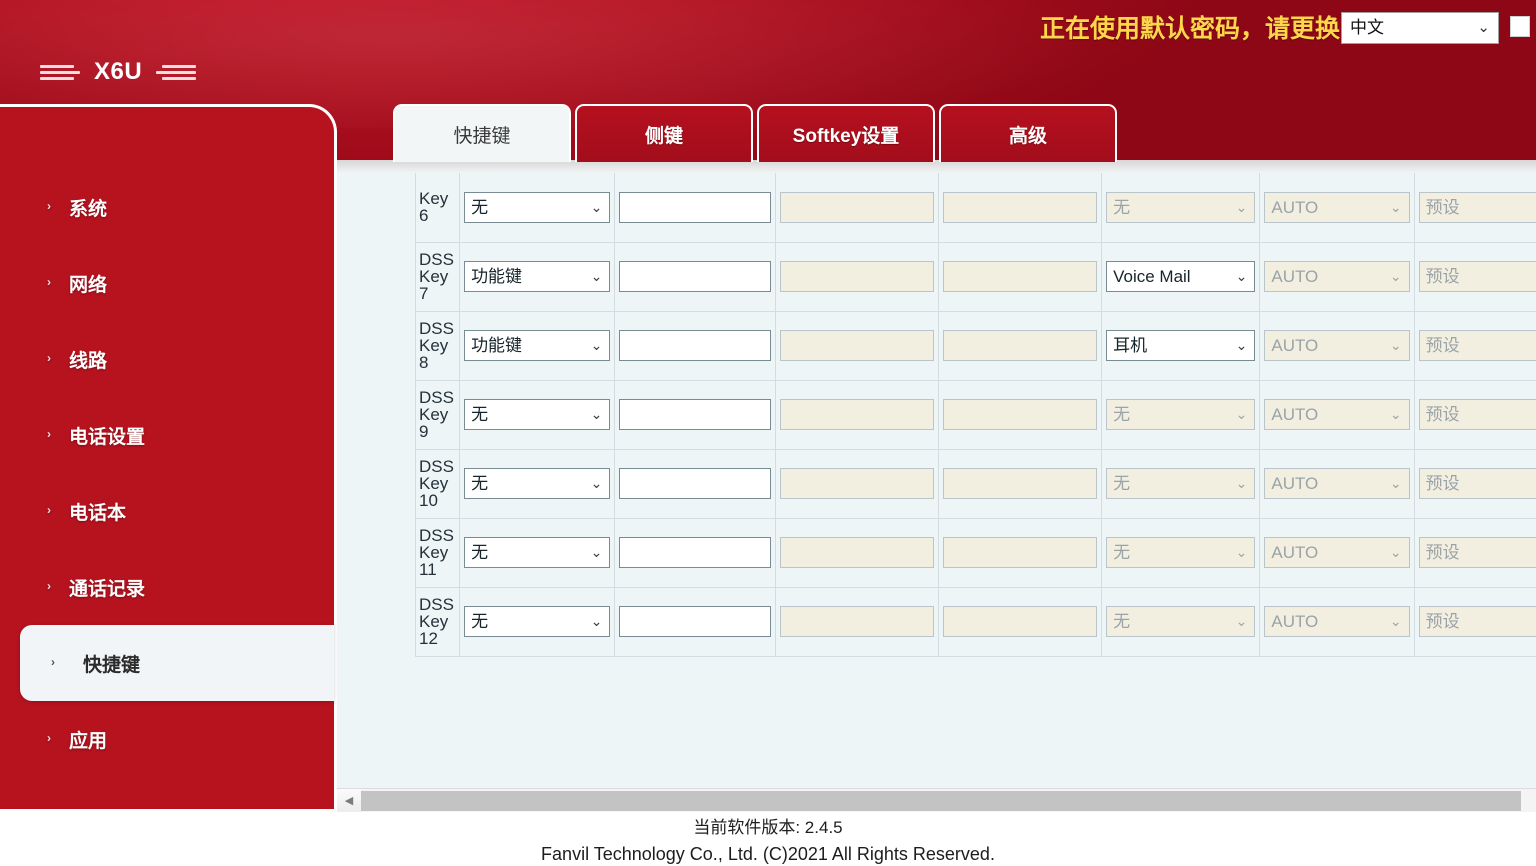 The height and width of the screenshot is (866, 1536). Describe the element at coordinates (1189, 29) in the screenshot. I see `default-password-warning: 正在使用默认密码，请更换` at that location.